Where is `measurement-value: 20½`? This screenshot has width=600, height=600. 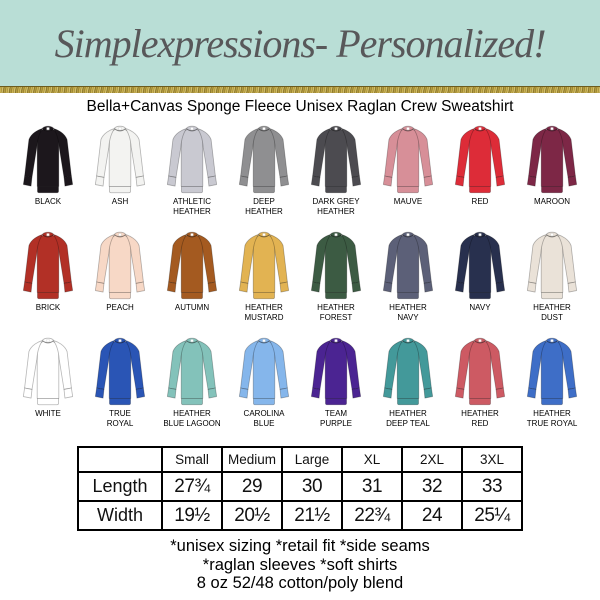 measurement-value: 20½ is located at coordinates (252, 515).